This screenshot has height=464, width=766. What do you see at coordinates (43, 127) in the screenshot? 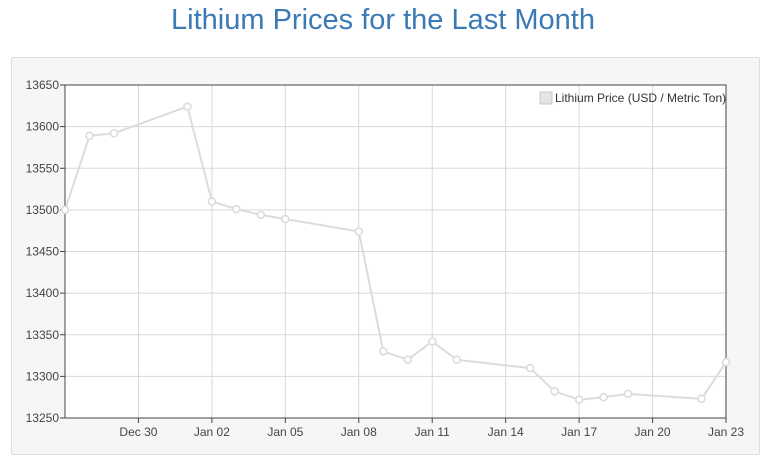
I see `y-tick-label: 13600` at bounding box center [43, 127].